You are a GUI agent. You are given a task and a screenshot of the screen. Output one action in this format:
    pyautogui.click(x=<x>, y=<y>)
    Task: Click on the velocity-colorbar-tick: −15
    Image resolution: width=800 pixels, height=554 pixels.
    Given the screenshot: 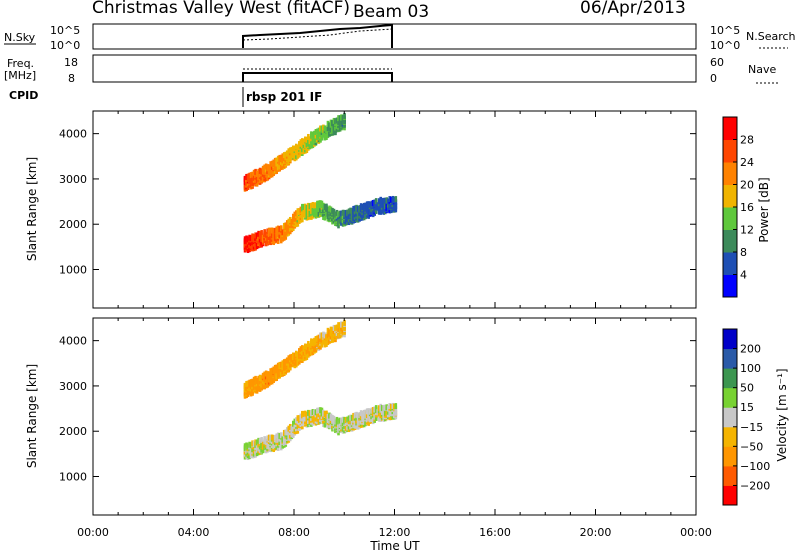 What is the action you would take?
    pyautogui.click(x=751, y=427)
    